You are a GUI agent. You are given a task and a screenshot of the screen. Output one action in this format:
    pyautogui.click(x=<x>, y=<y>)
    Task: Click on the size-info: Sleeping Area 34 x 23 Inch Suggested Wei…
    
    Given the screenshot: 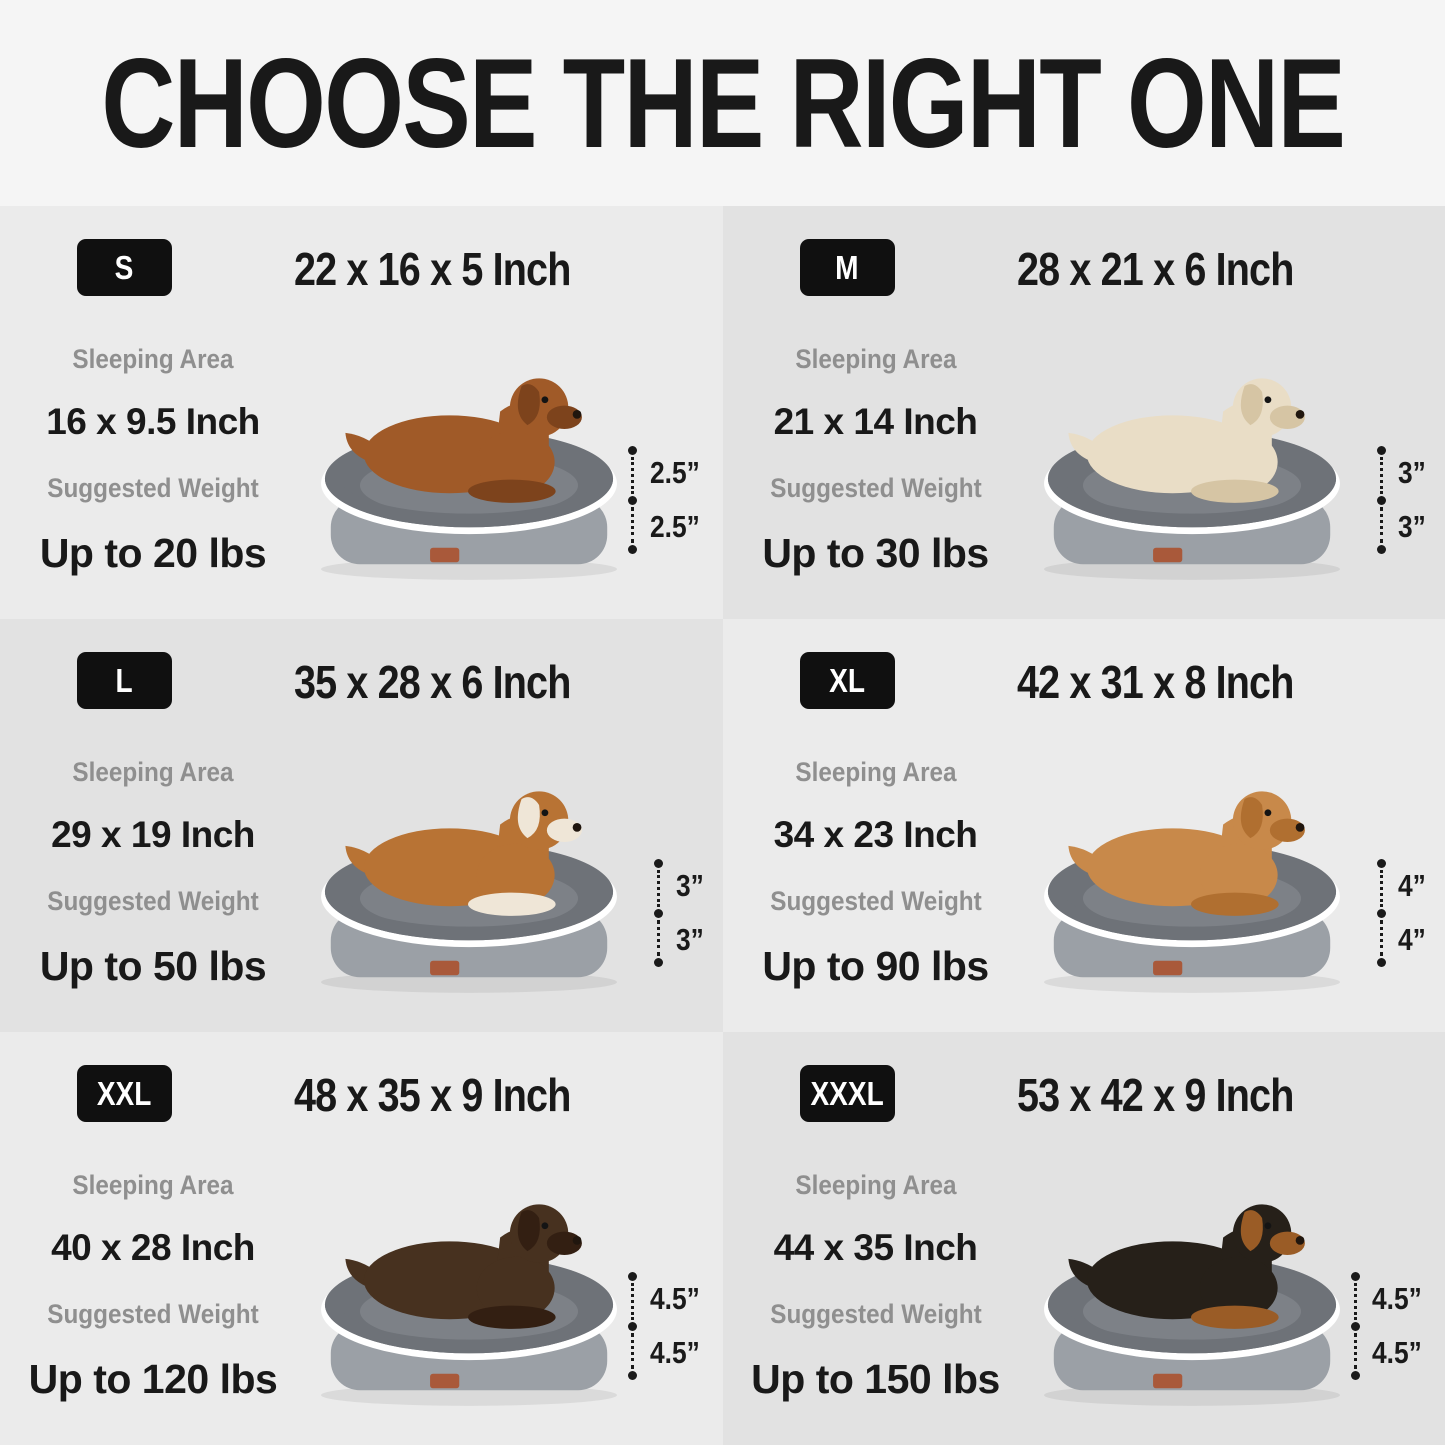 What is the action you would take?
    pyautogui.click(x=876, y=873)
    